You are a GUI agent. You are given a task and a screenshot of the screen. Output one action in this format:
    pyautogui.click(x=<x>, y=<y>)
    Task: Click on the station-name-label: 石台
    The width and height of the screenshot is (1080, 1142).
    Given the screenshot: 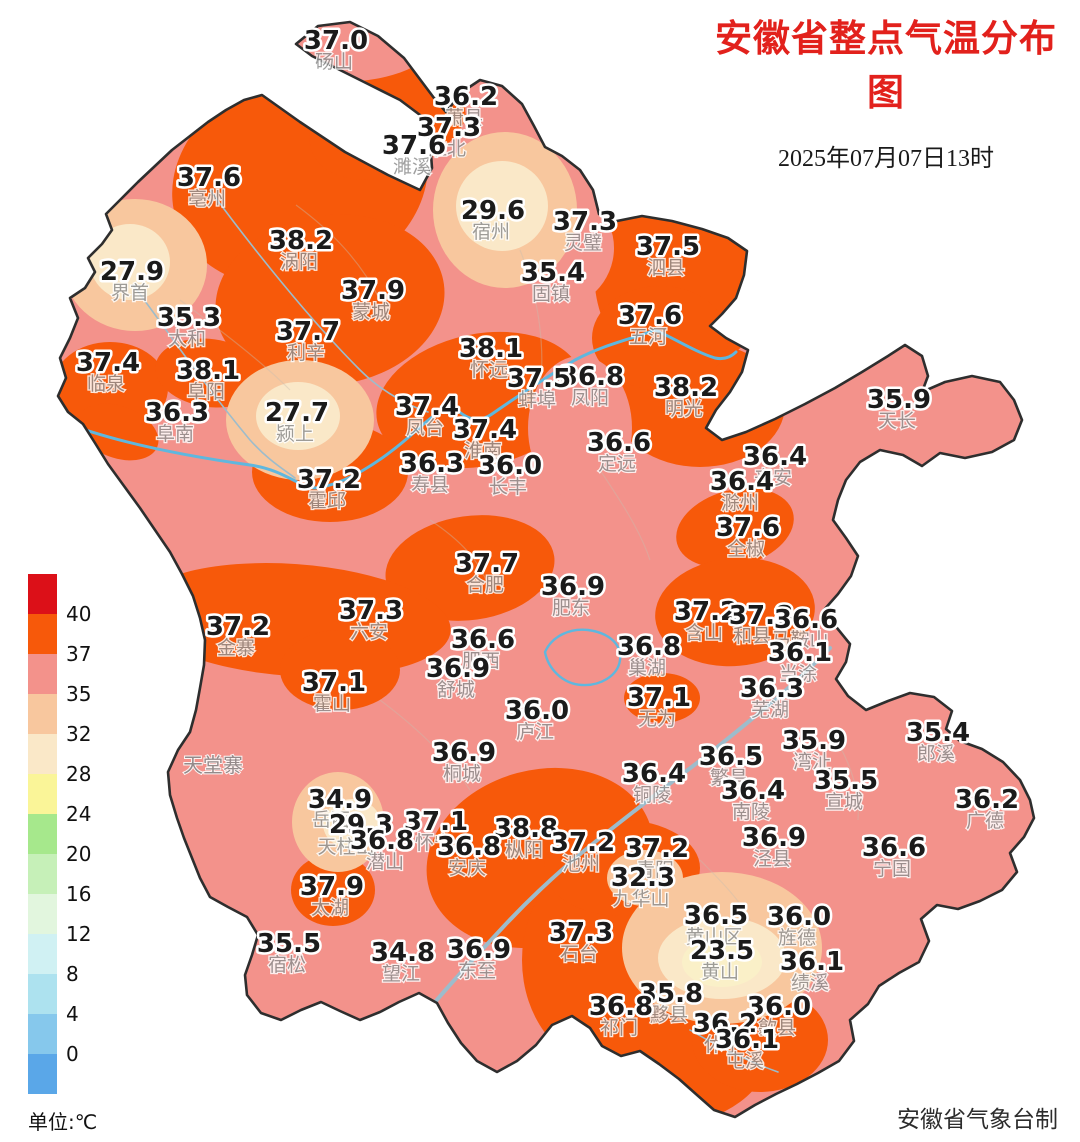 What is the action you would take?
    pyautogui.click(x=579, y=954)
    